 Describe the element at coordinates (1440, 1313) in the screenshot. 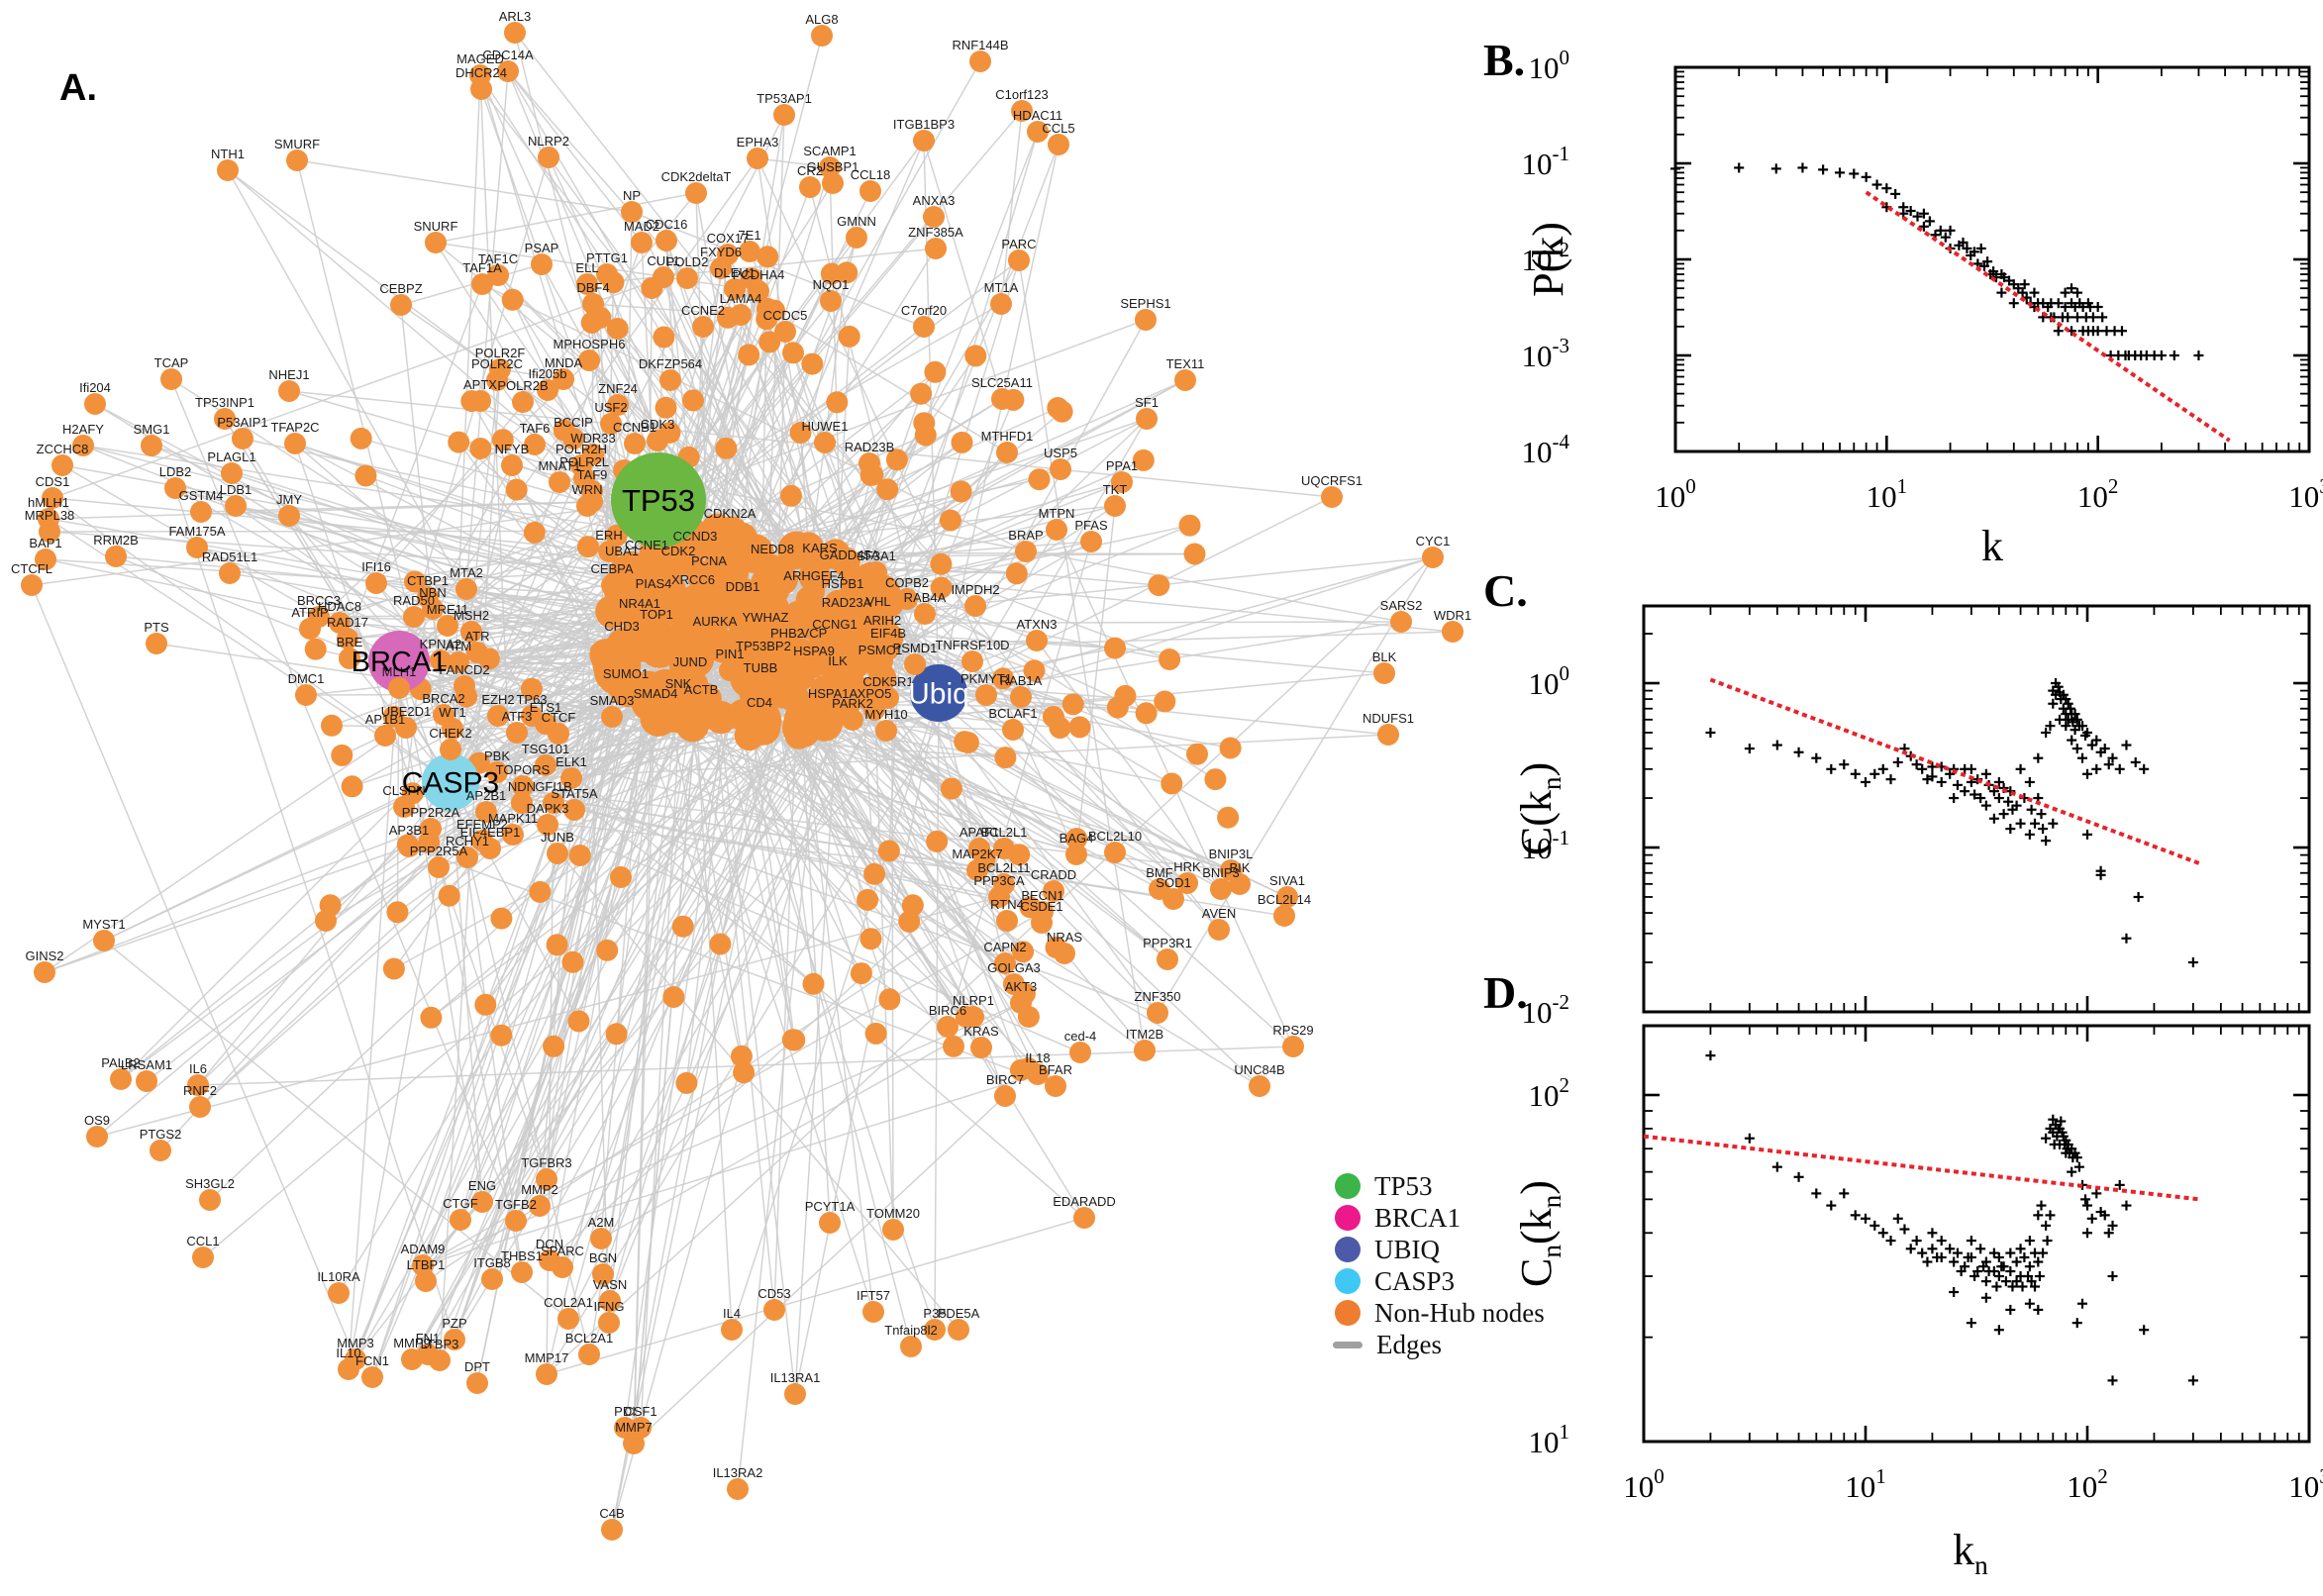

I see `legend-item: Non-Hub nodes` at that location.